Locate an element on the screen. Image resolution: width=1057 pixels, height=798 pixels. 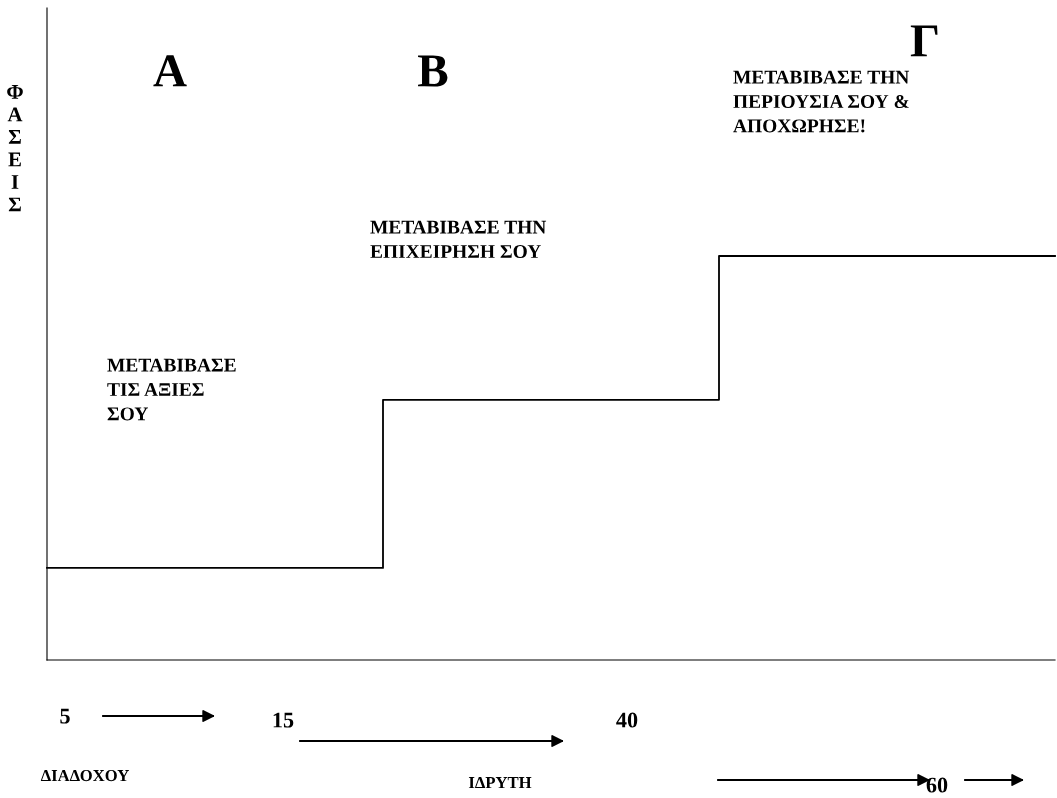
annotation: ΜΕΤΑΒΙΒΑΣΕ ΤΗΝ ΕΠΙΧΕΙΡΗΣΗ ΣΟΥ is located at coordinates (458, 239).